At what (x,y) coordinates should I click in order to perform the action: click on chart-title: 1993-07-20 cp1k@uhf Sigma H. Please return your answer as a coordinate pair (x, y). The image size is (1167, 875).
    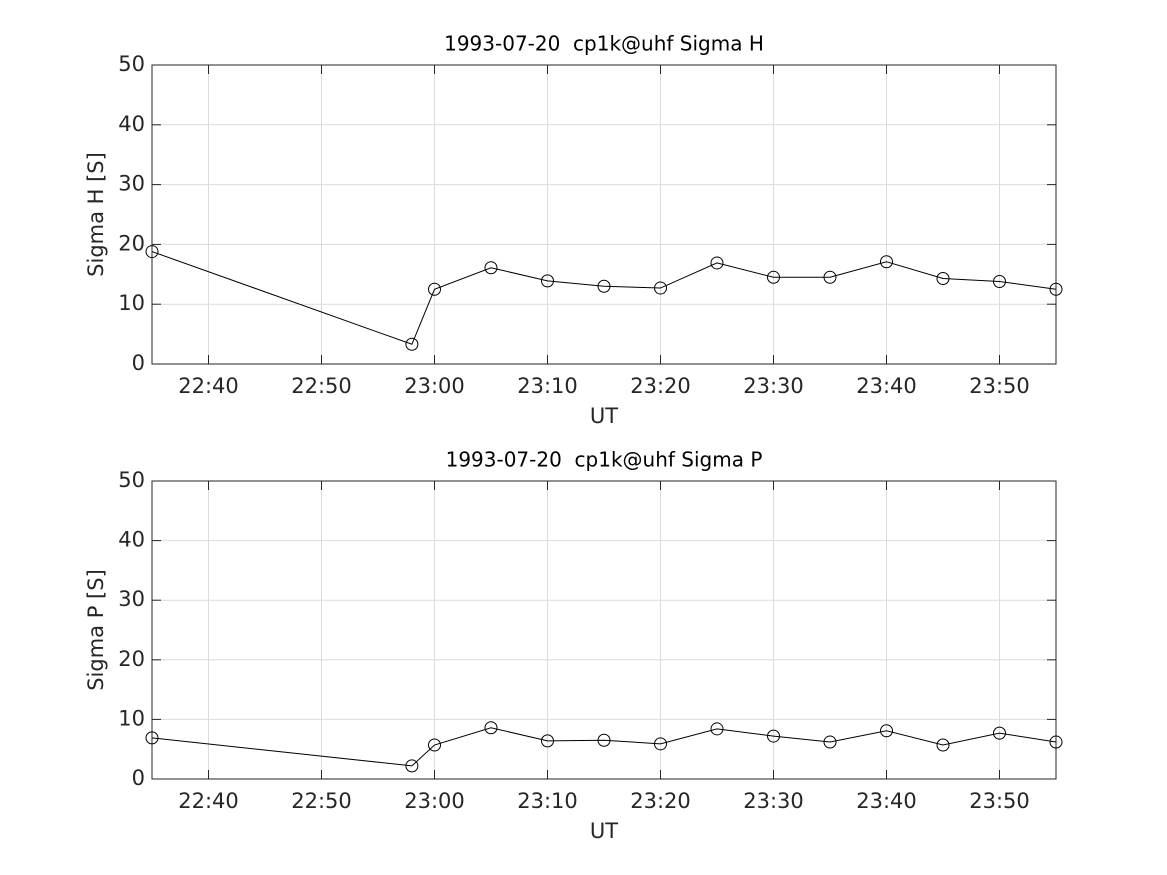
    Looking at the image, I should click on (604, 44).